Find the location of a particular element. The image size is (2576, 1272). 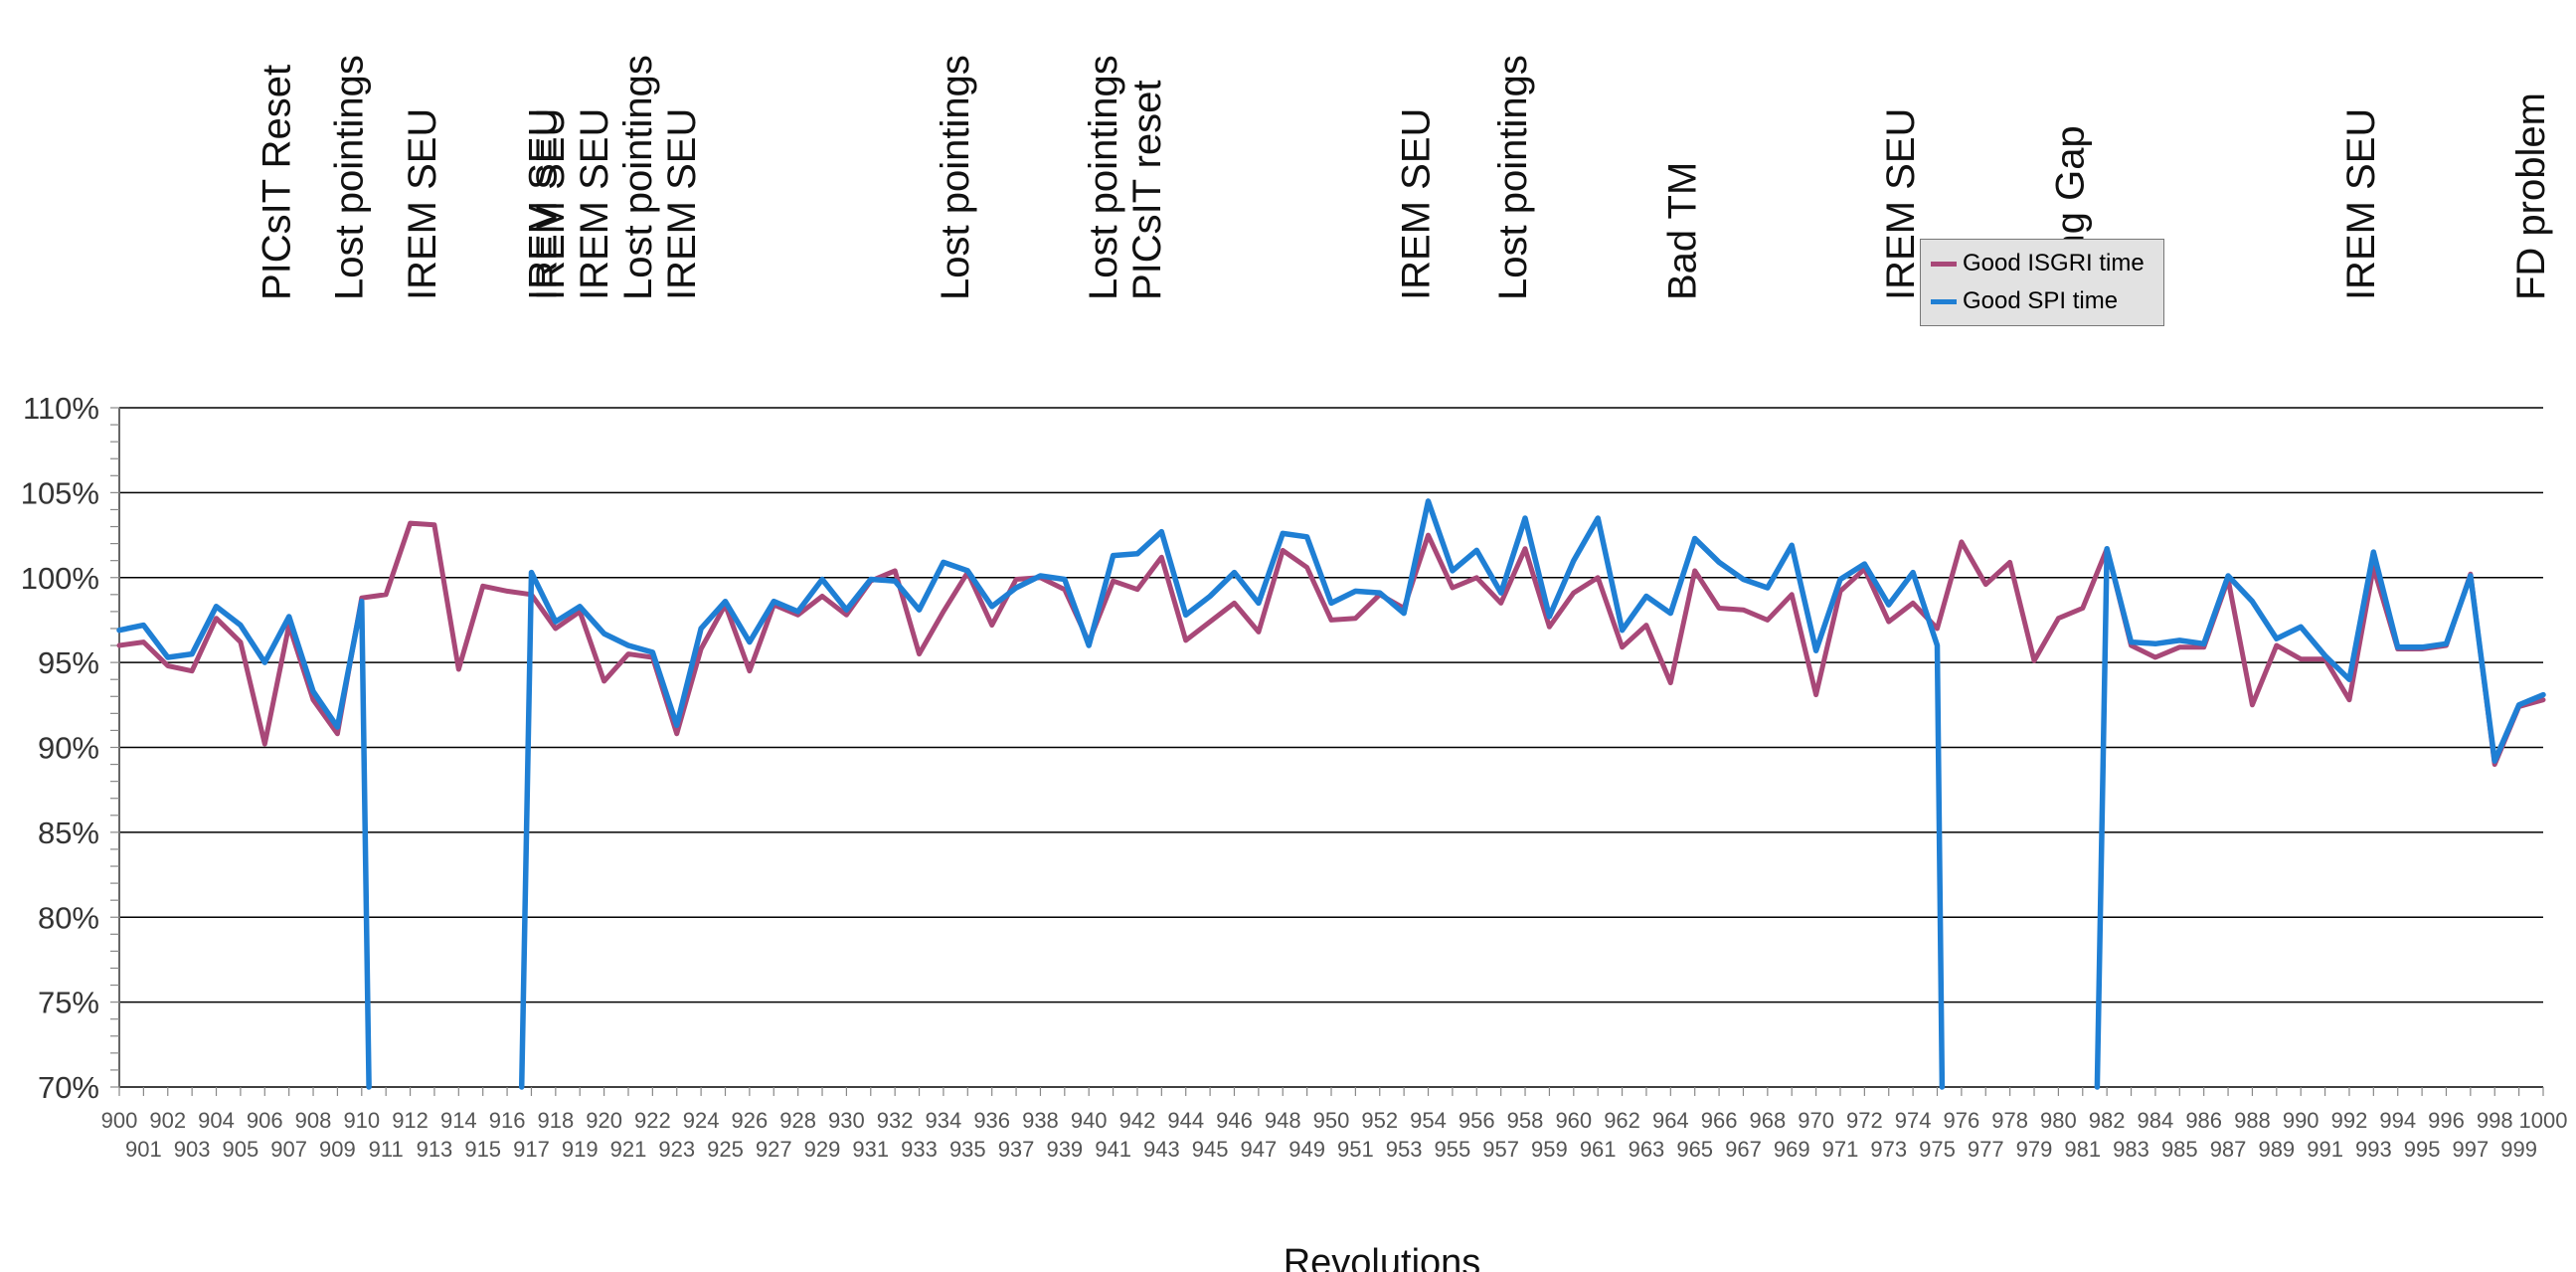

x-tick-label: 953 is located at coordinates (1404, 1150).